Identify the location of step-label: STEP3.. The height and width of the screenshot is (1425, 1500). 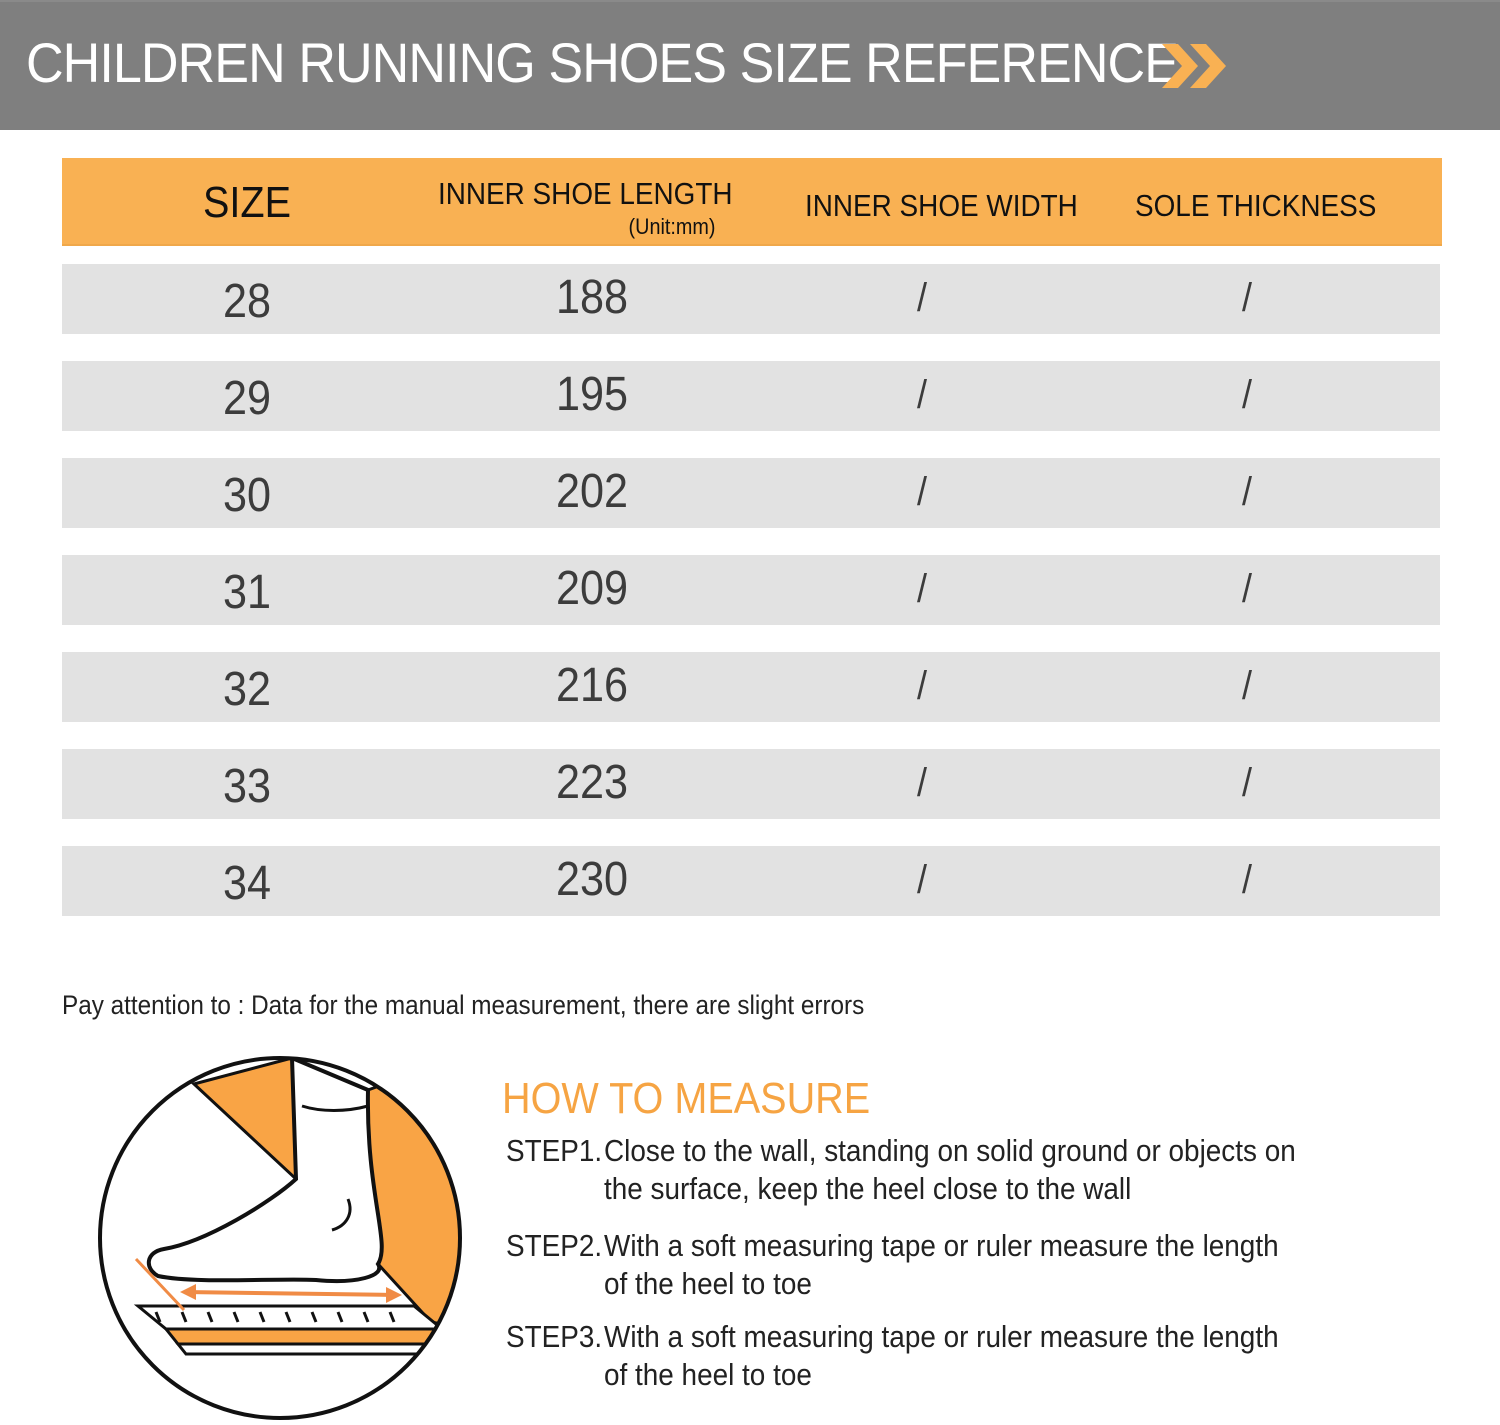
(554, 1336).